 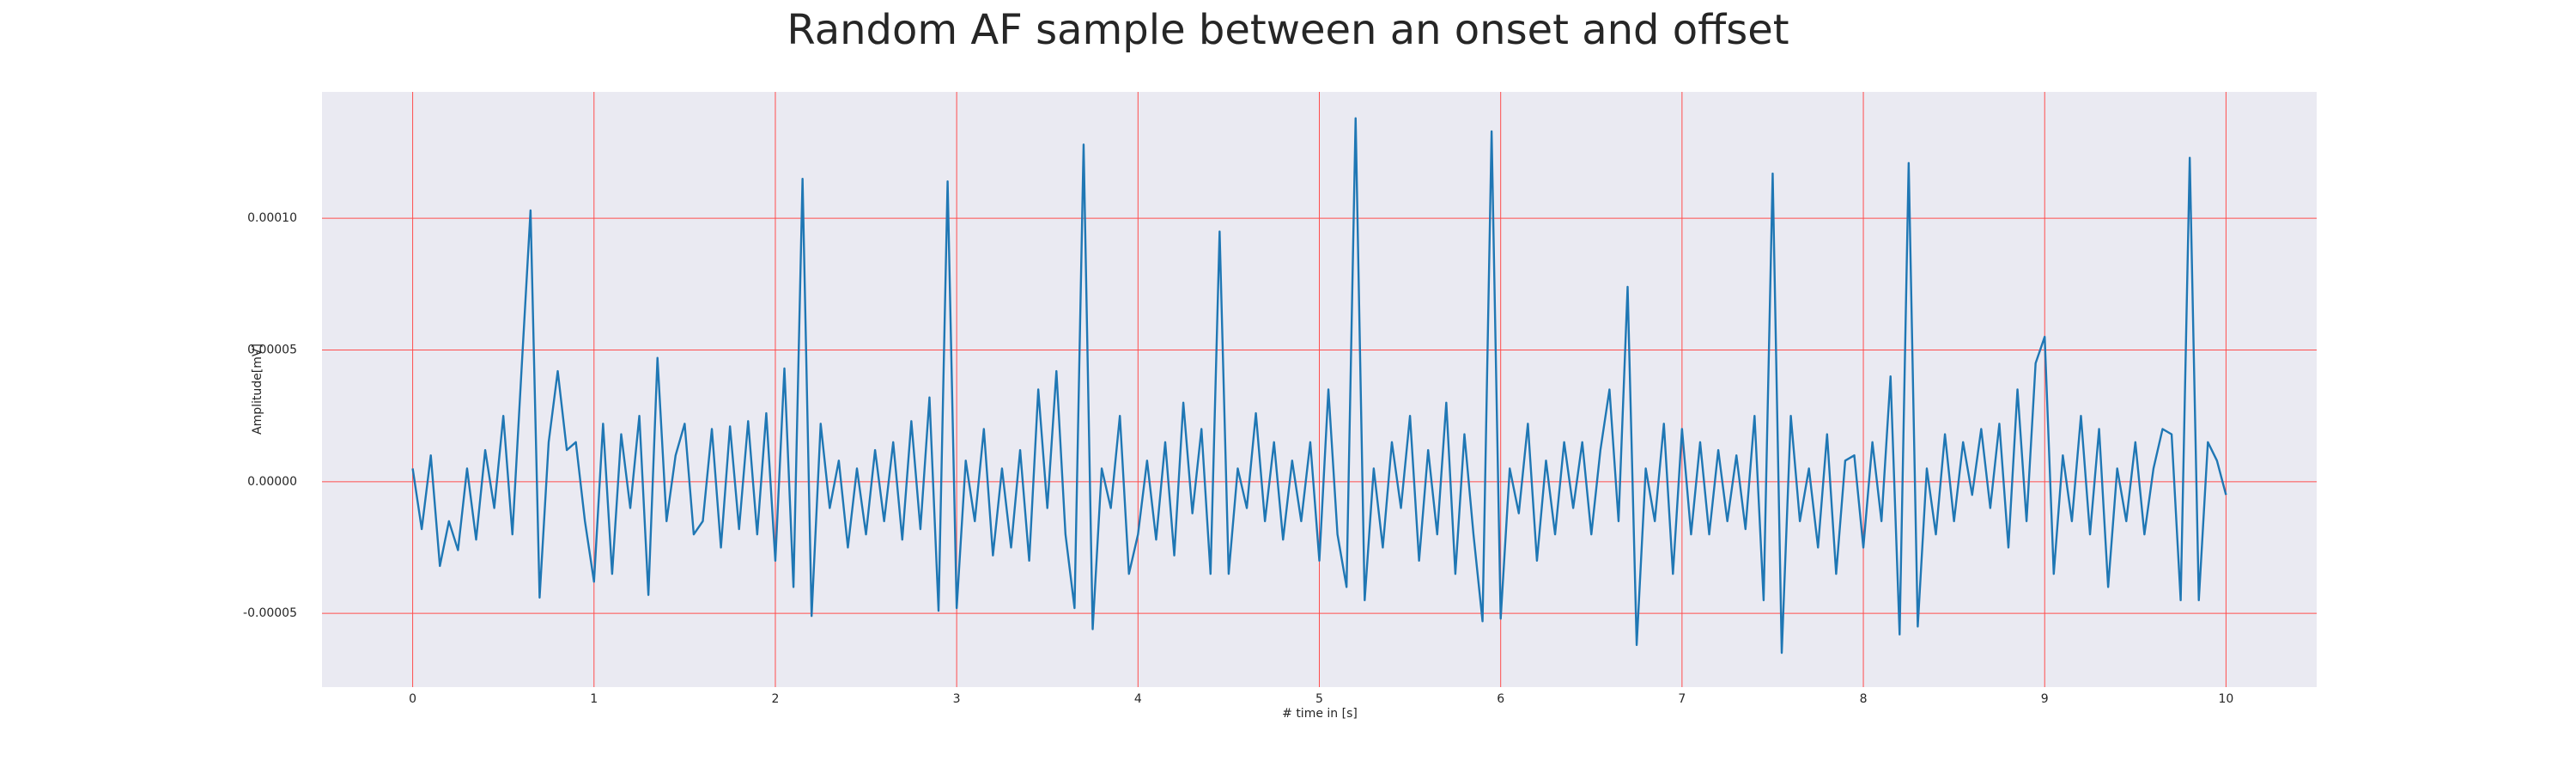 What do you see at coordinates (957, 699) in the screenshot?
I see `x-tick-label: 3` at bounding box center [957, 699].